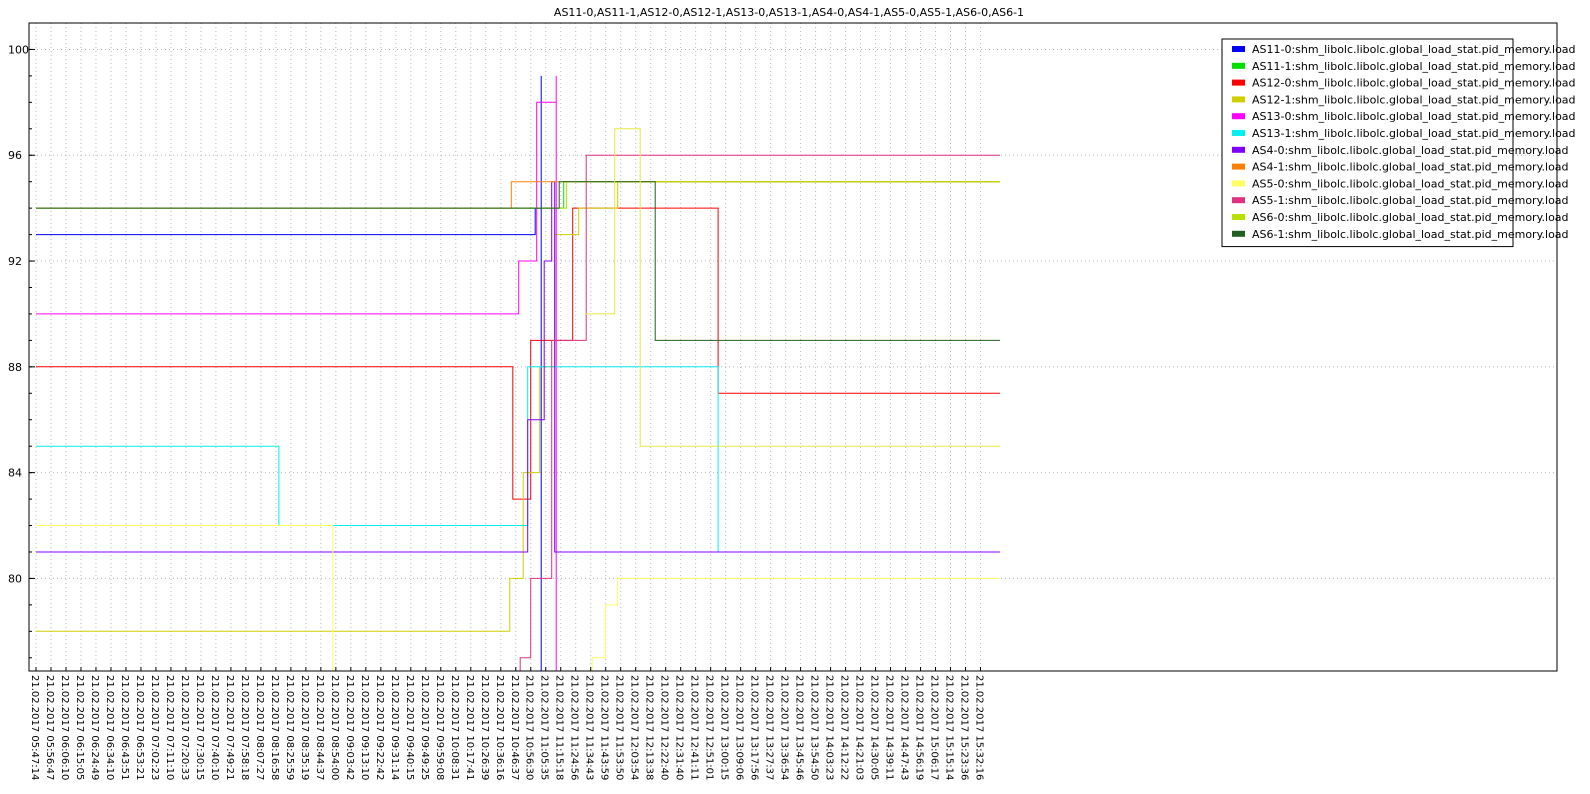 This screenshot has width=1590, height=794. I want to click on x-tick-label: 21.02.2017 12:31:40, so click(679, 727).